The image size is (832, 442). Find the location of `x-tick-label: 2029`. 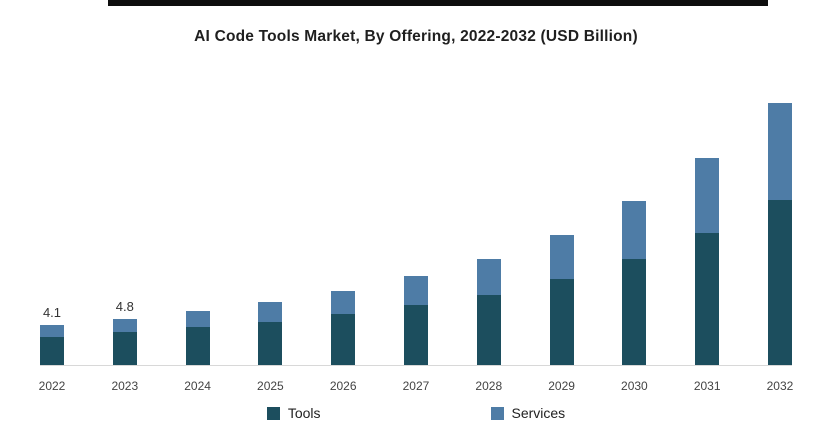

x-tick-label: 2029 is located at coordinates (561, 386).